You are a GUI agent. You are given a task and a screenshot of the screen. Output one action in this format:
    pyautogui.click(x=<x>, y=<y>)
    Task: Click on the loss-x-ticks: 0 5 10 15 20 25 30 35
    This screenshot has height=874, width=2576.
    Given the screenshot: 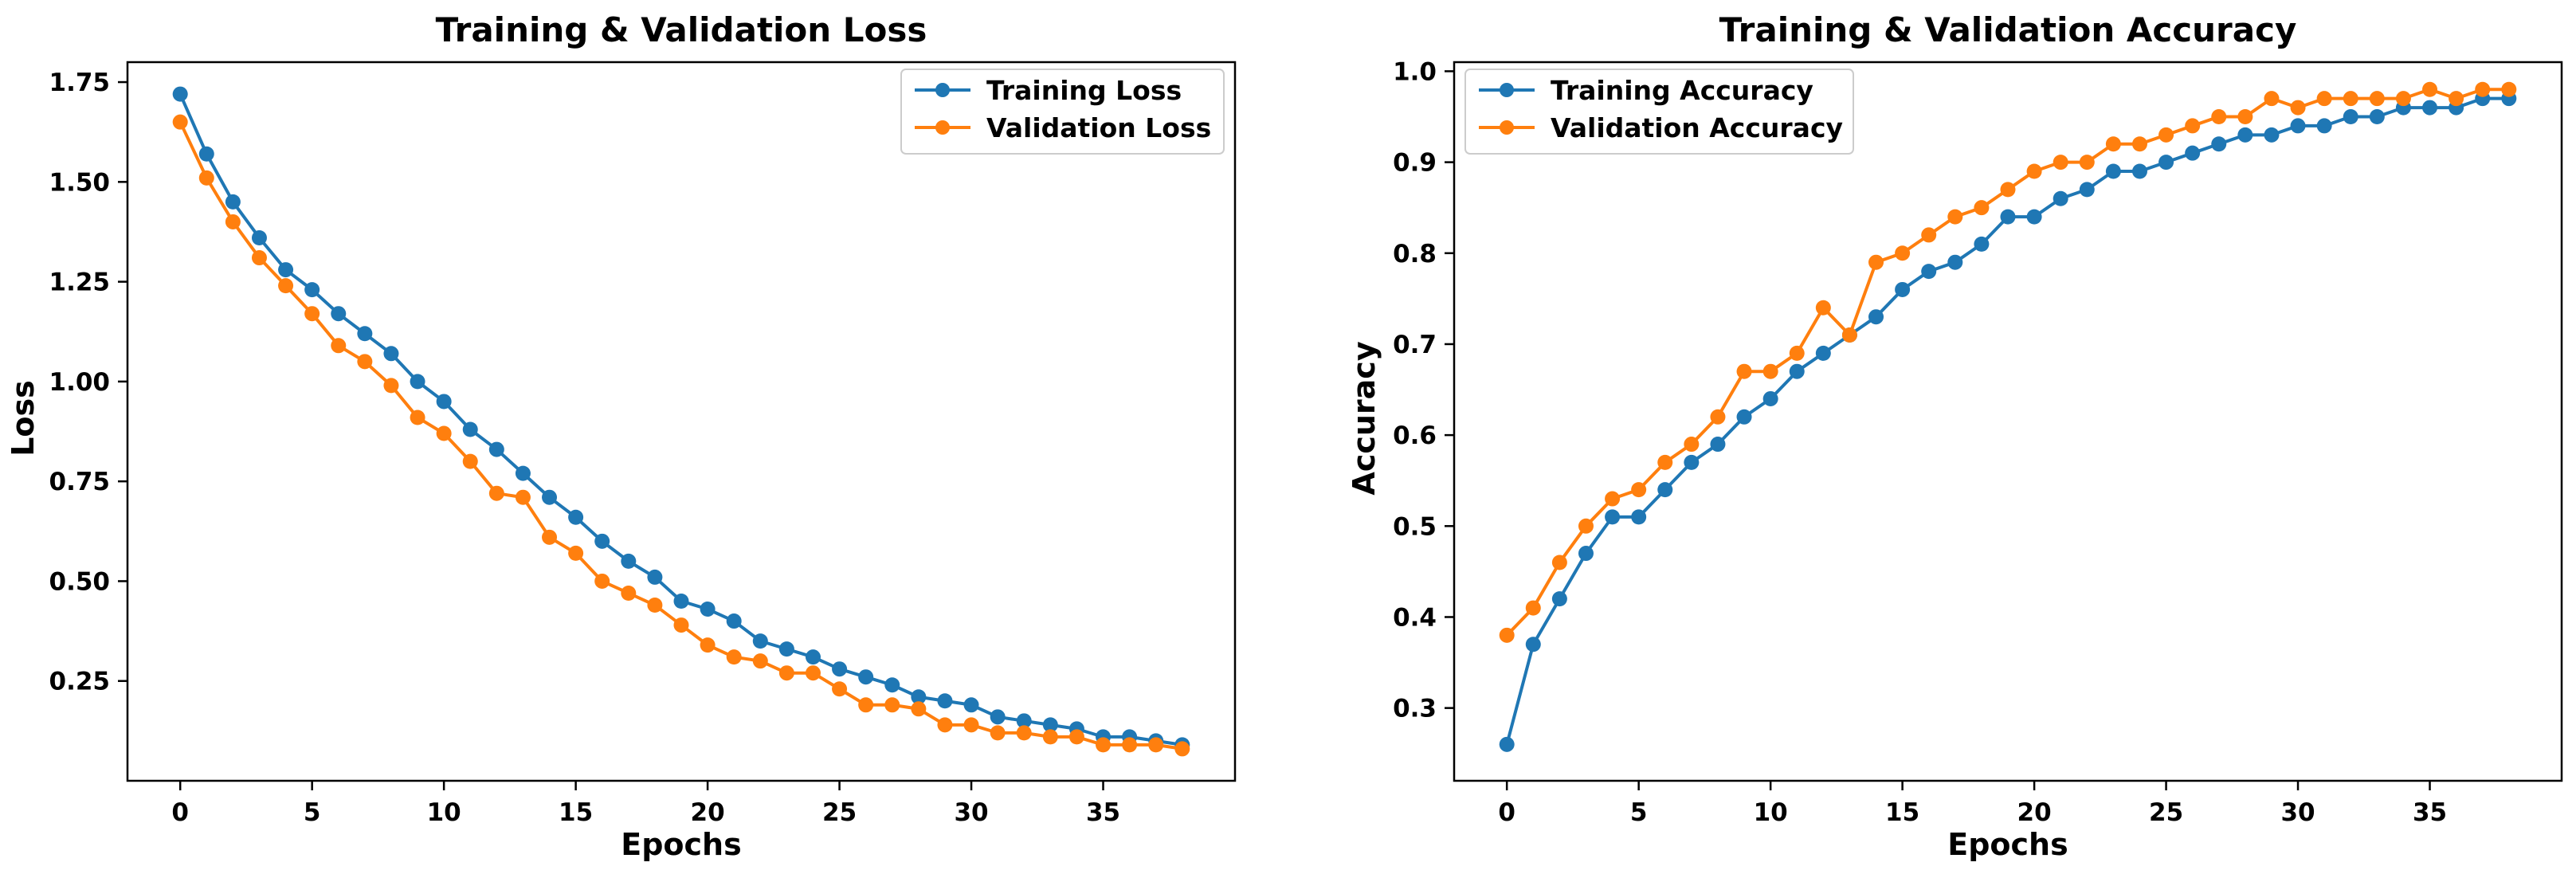 What is the action you would take?
    pyautogui.click(x=645, y=804)
    